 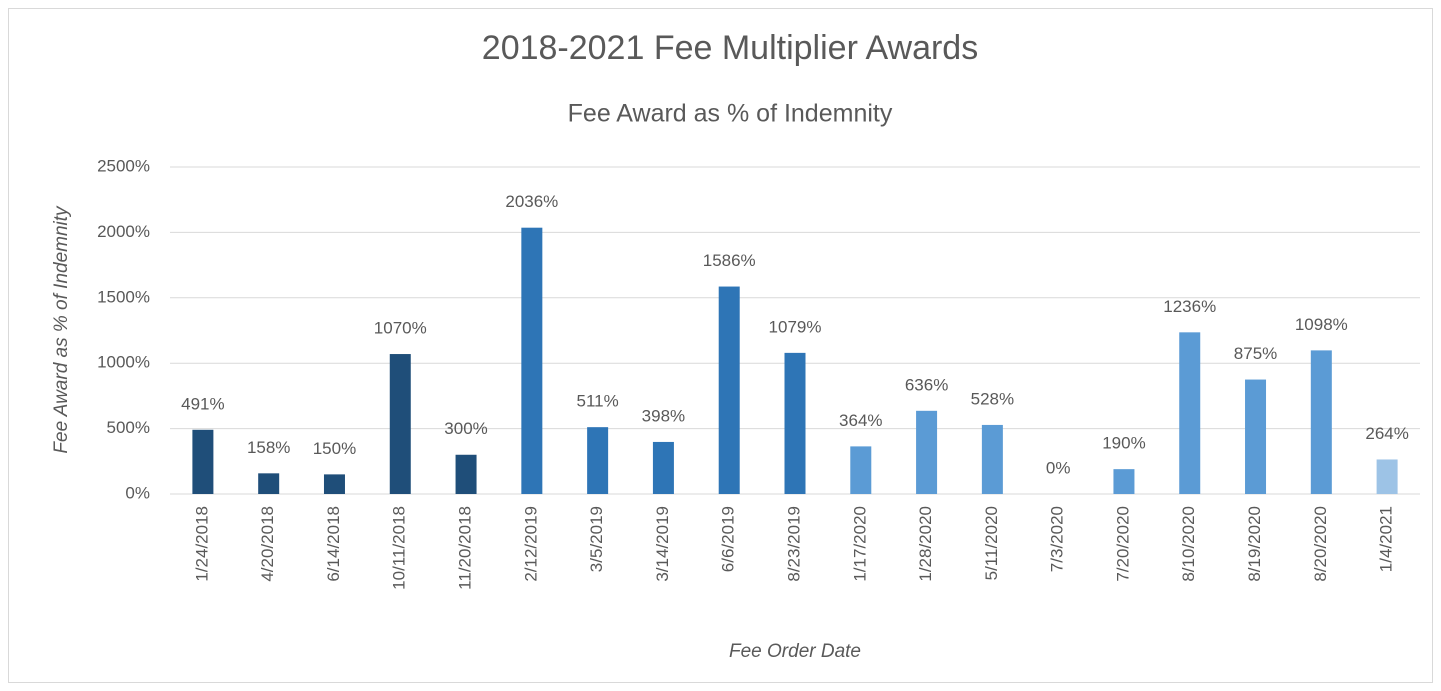 I want to click on data-label: 300%, so click(x=465, y=428).